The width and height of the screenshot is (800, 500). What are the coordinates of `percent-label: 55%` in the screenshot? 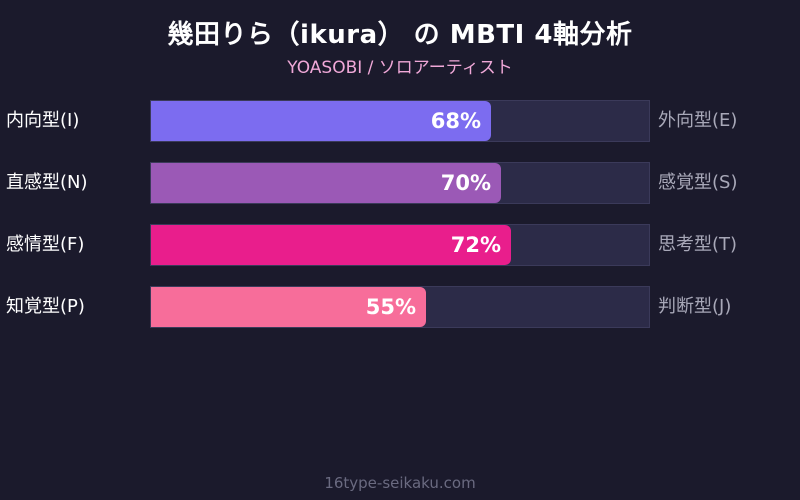 It's located at (390, 307).